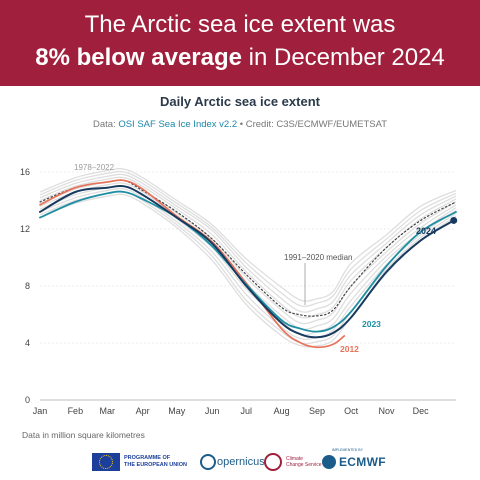  What do you see at coordinates (317, 411) in the screenshot?
I see `x-tick-label: Sep` at bounding box center [317, 411].